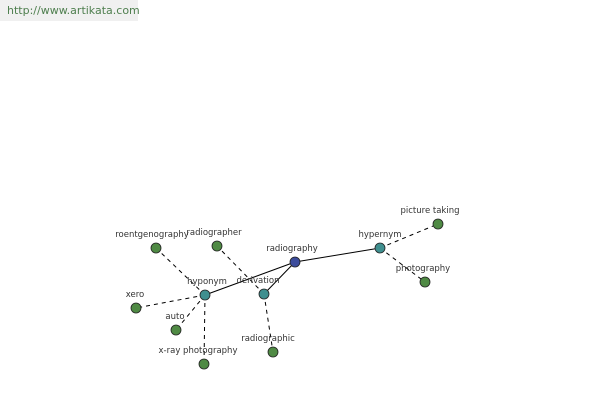 The width and height of the screenshot is (600, 400). What do you see at coordinates (152, 235) in the screenshot?
I see `node-label: roentgenography` at bounding box center [152, 235].